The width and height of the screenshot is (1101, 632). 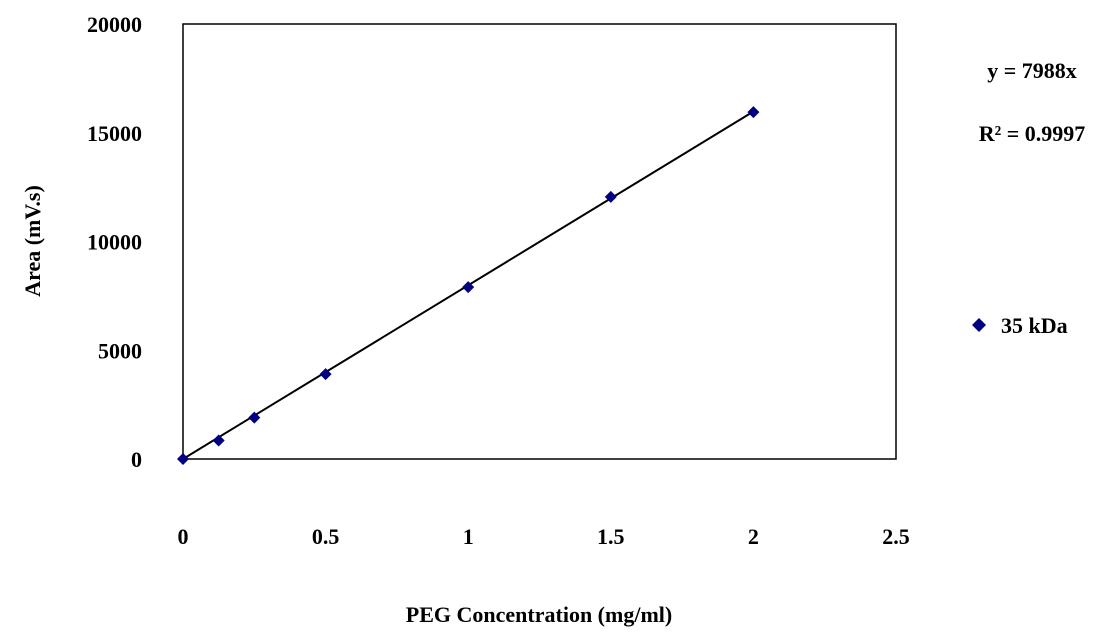 I want to click on y-tick-label: 10000, so click(x=114, y=242).